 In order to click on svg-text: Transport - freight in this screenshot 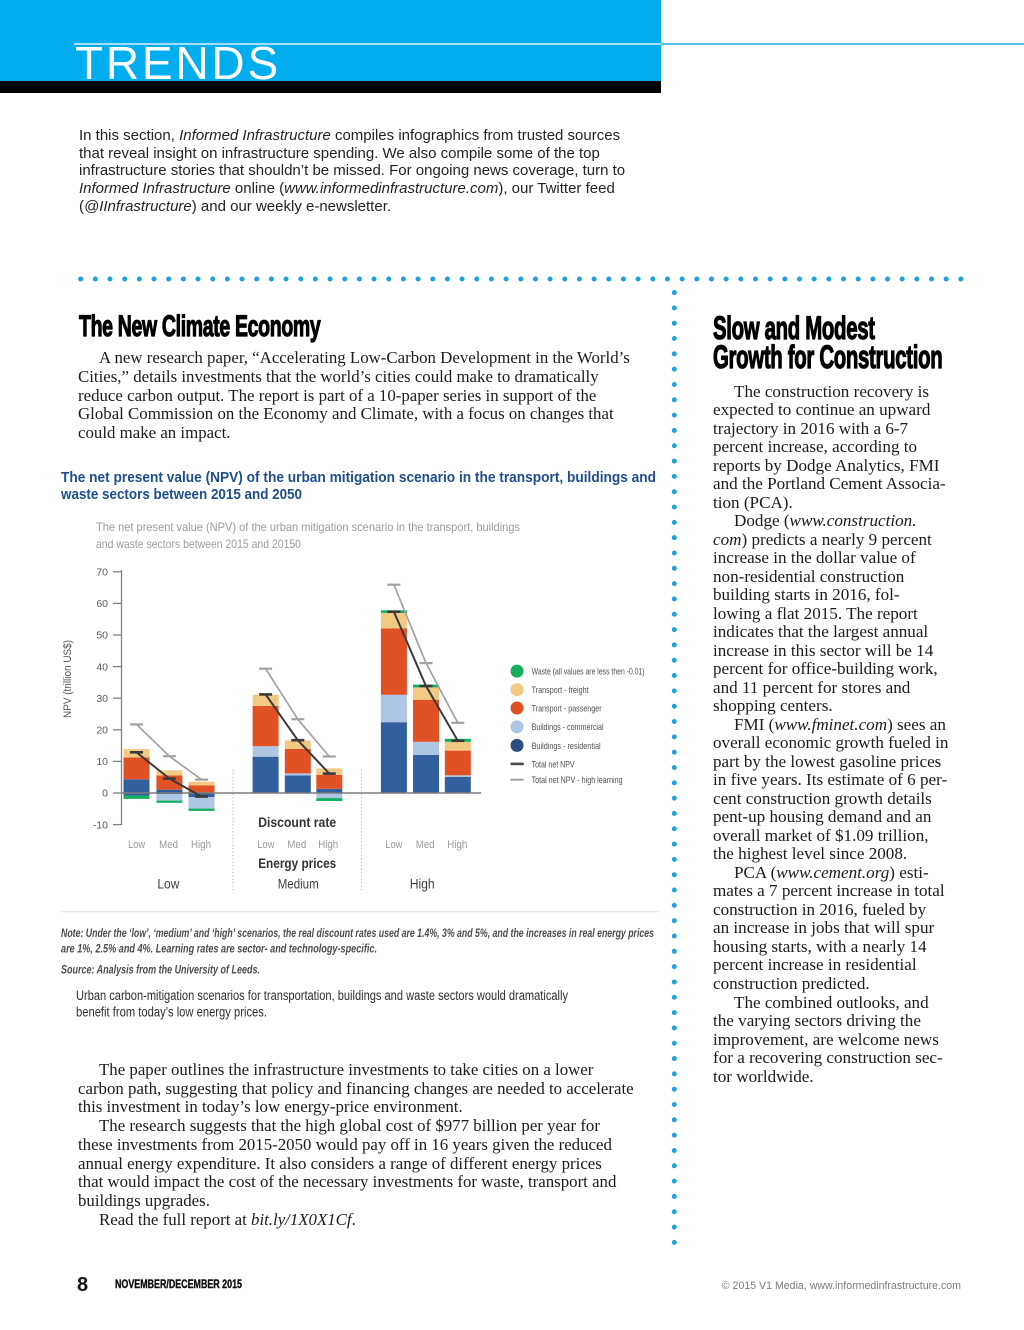, I will do `click(560, 690)`.